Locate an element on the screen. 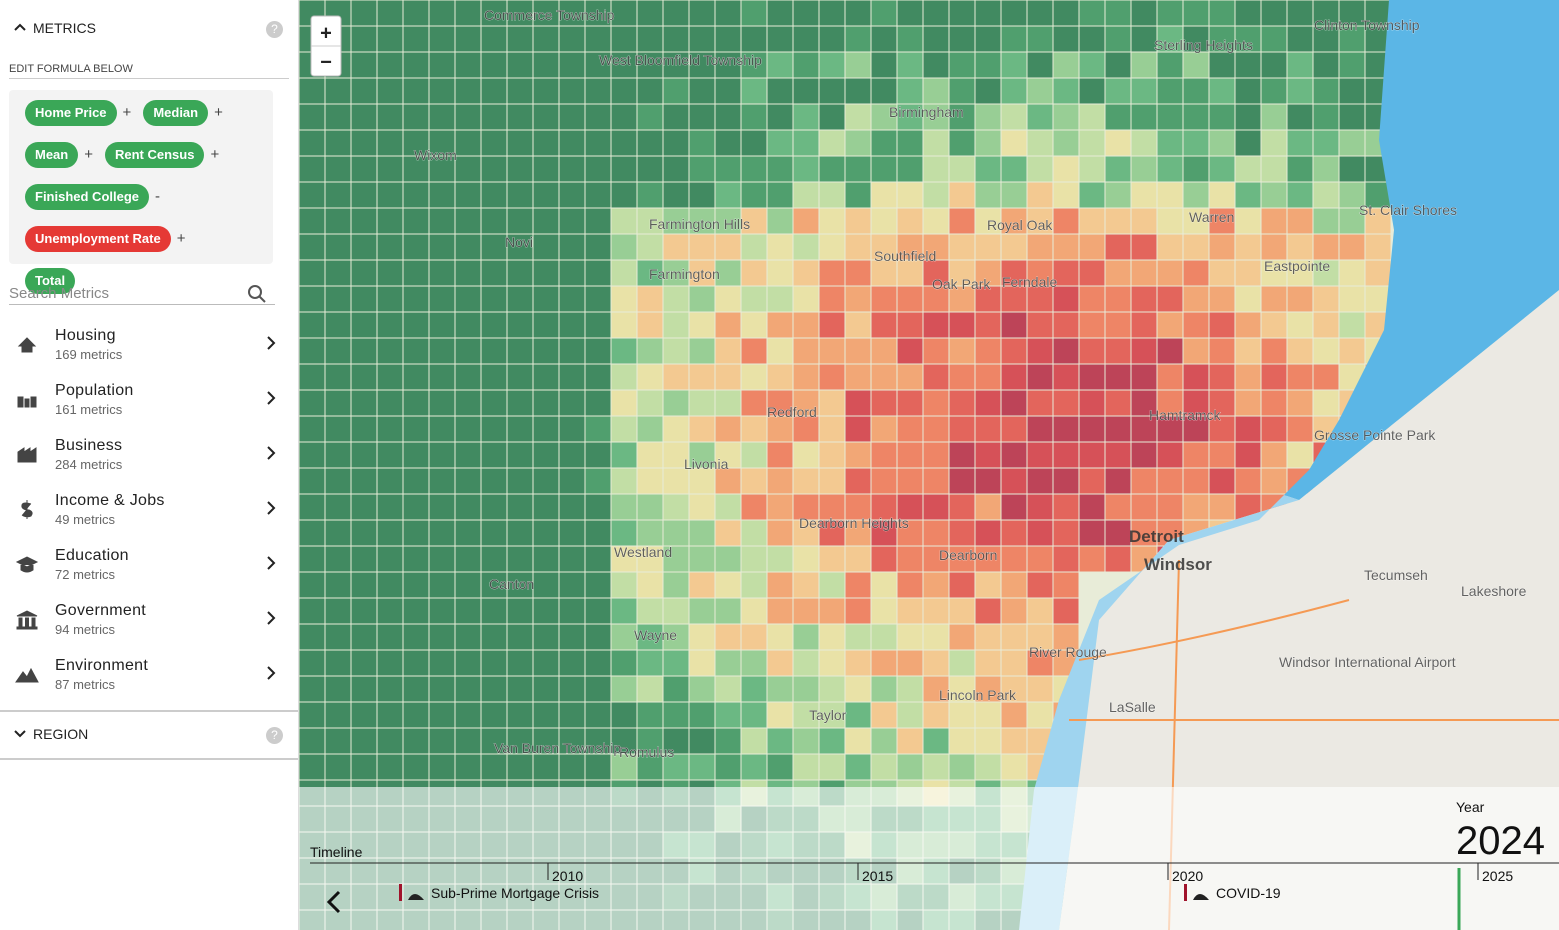  category-item: Income & Jobs 49 metrics is located at coordinates (149, 517).